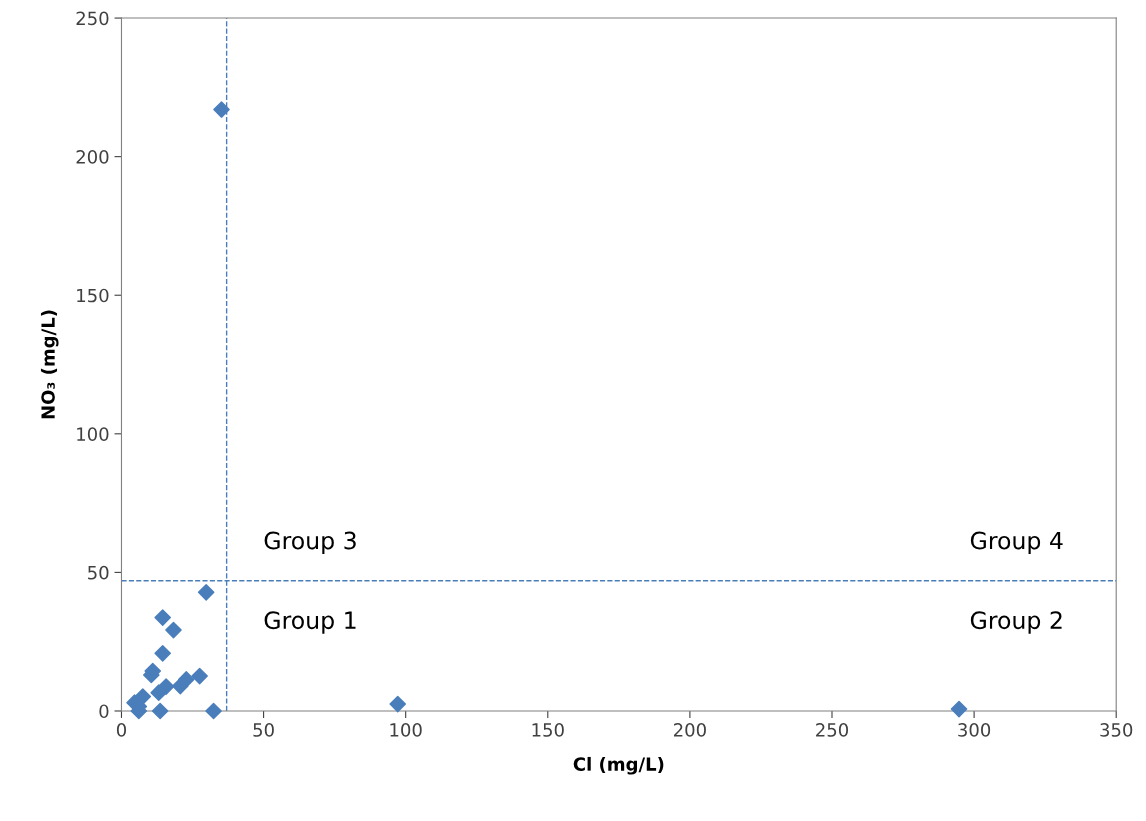 Image resolution: width=1146 pixels, height=821 pixels. Describe the element at coordinates (832, 730) in the screenshot. I see `x-tick-label: 250` at that location.